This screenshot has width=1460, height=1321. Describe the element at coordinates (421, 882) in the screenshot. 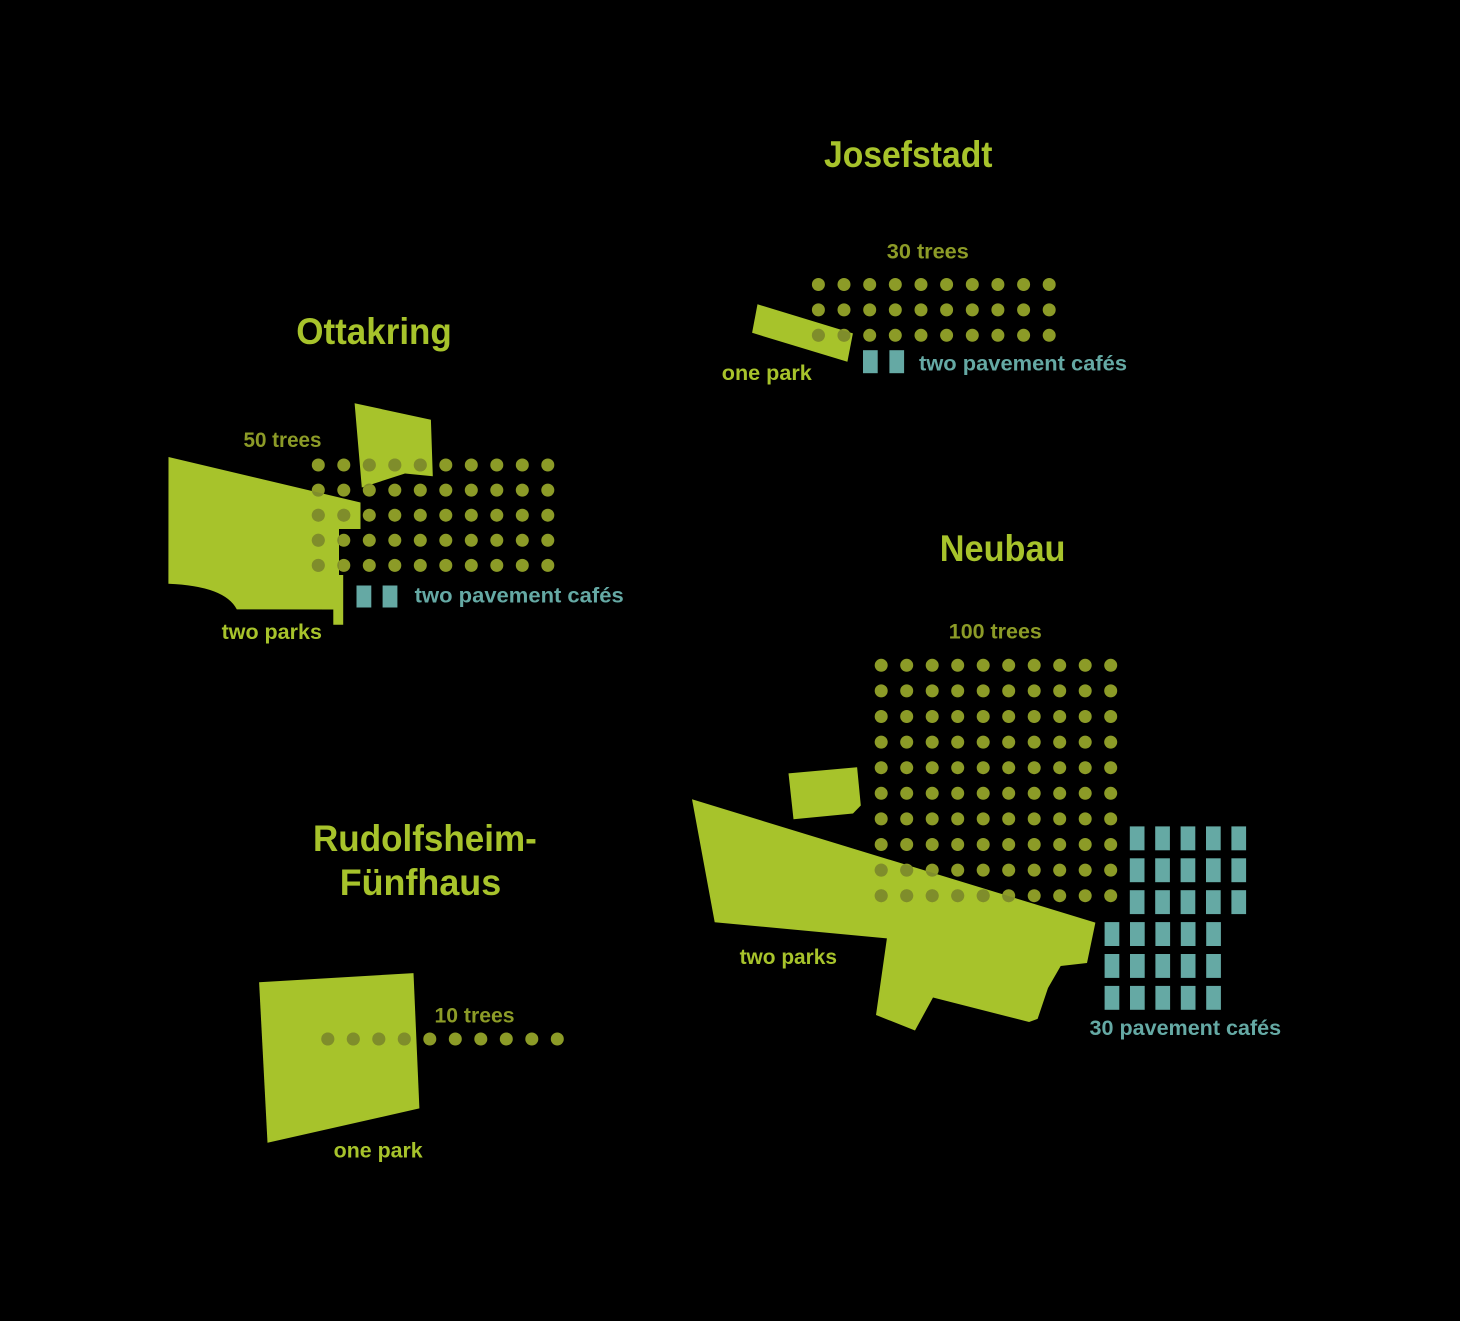

I see `svg-text: Fünfhaus` at that location.